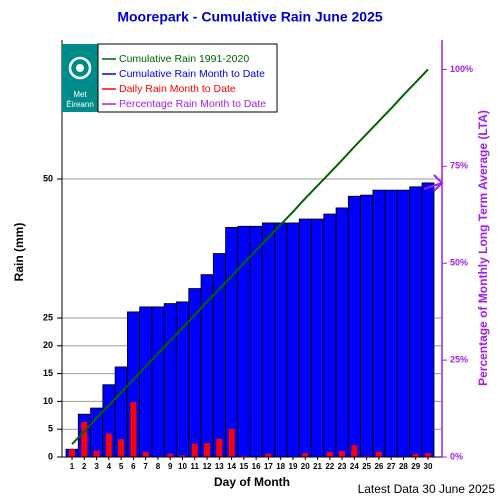 The height and width of the screenshot is (500, 500). What do you see at coordinates (80, 94) in the screenshot?
I see `logo-text: Met` at bounding box center [80, 94].